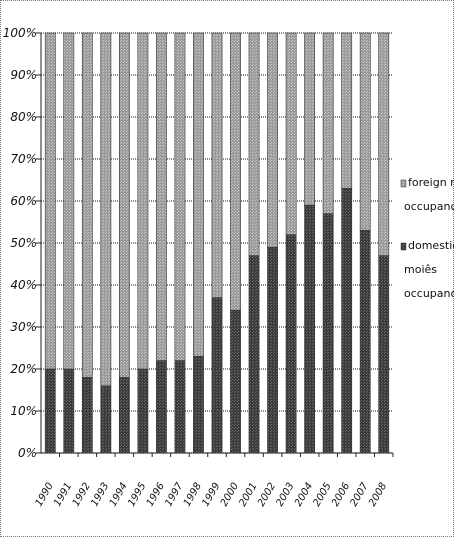 Image resolution: width=454 pixels, height=538 pixels. What do you see at coordinates (119, 495) in the screenshot?
I see `x-tick-label: 1994` at bounding box center [119, 495].